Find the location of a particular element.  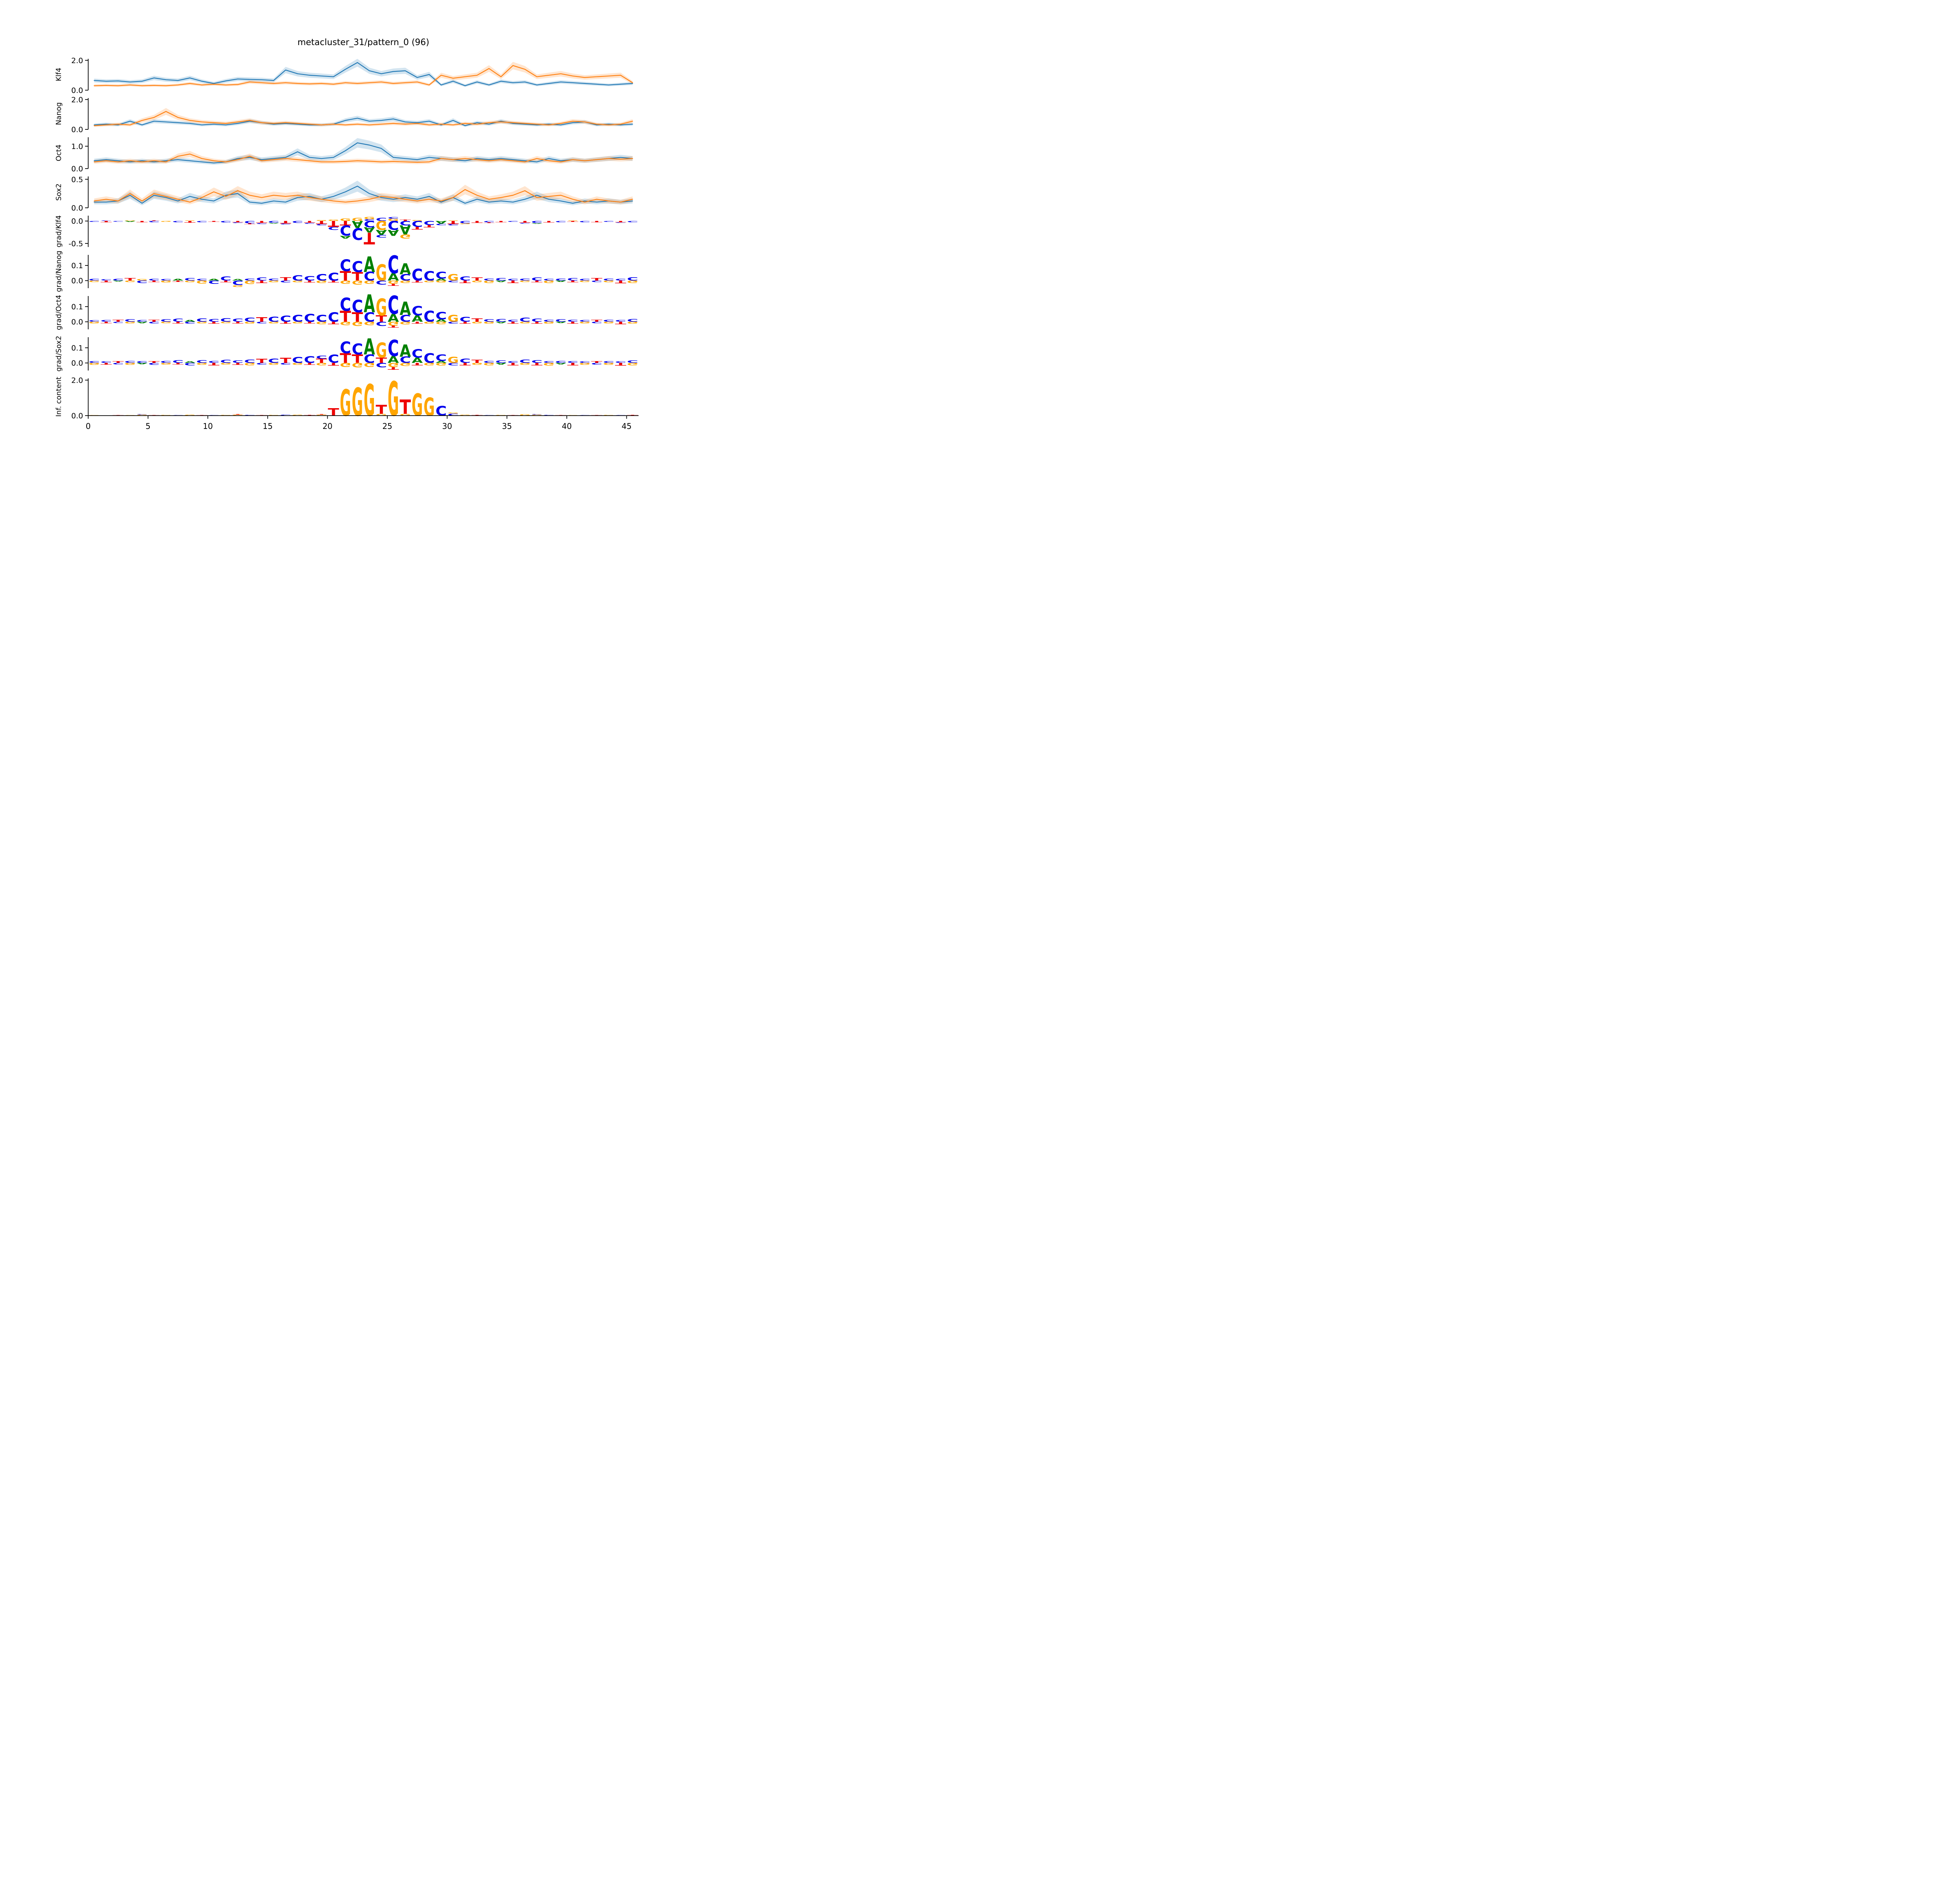

svg-text: 45 is located at coordinates (627, 426).